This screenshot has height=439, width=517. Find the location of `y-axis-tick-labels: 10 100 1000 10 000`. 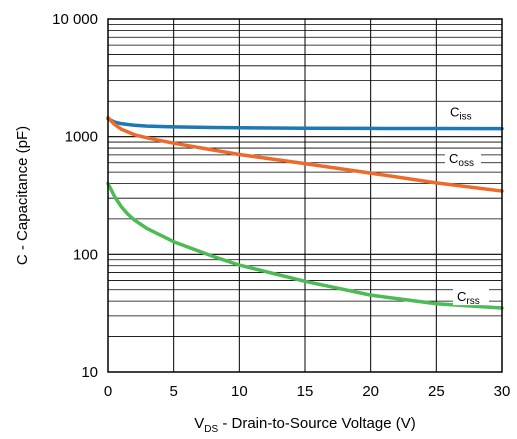

y-axis-tick-labels: 10 100 1000 10 000 is located at coordinates (75, 196).